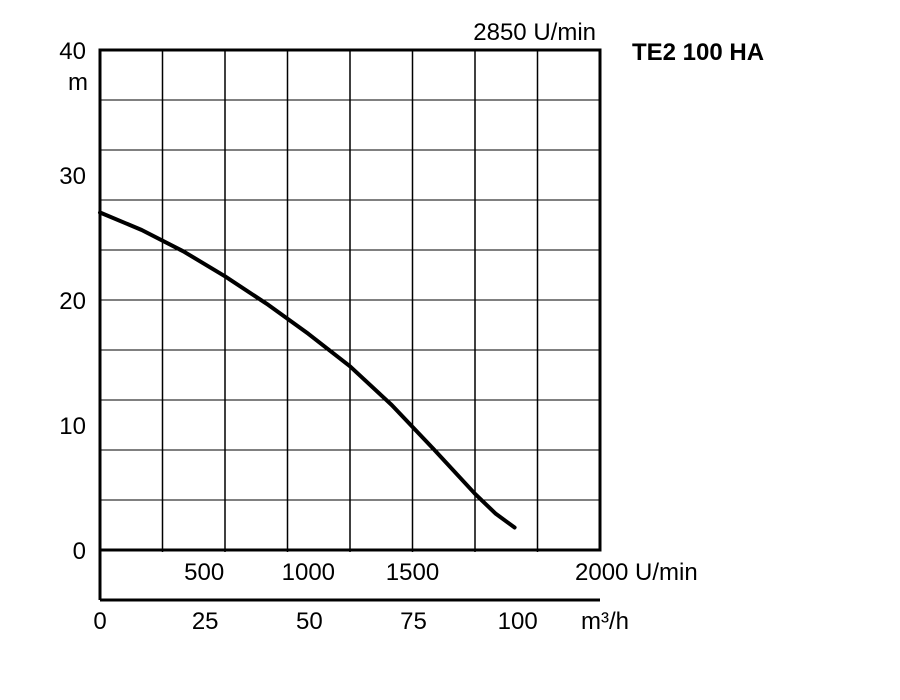  What do you see at coordinates (605, 621) in the screenshot?
I see `x-axis-unit-label: m³/h` at bounding box center [605, 621].